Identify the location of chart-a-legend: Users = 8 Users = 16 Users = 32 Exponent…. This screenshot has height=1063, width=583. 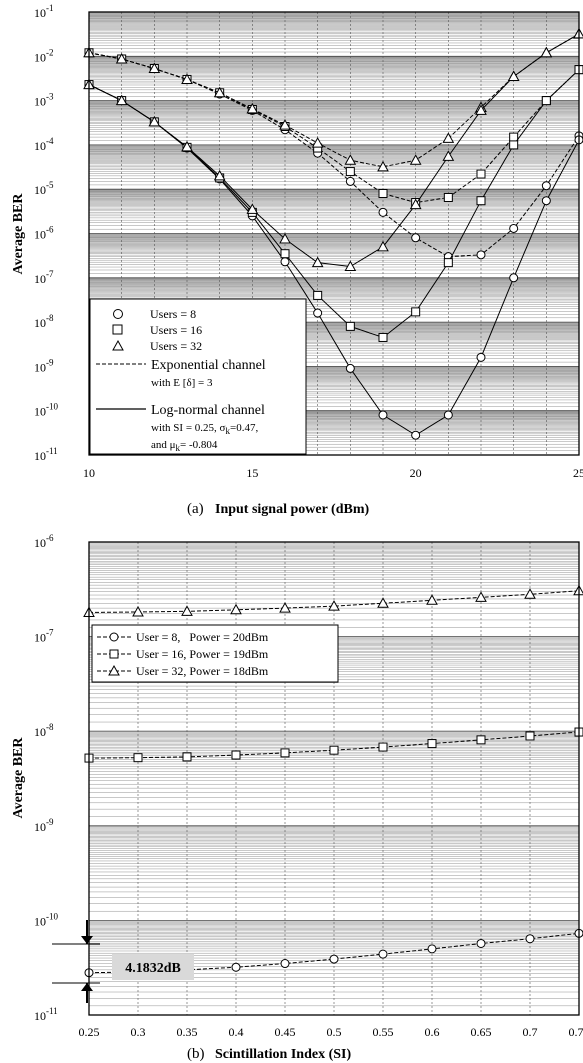
(198, 376).